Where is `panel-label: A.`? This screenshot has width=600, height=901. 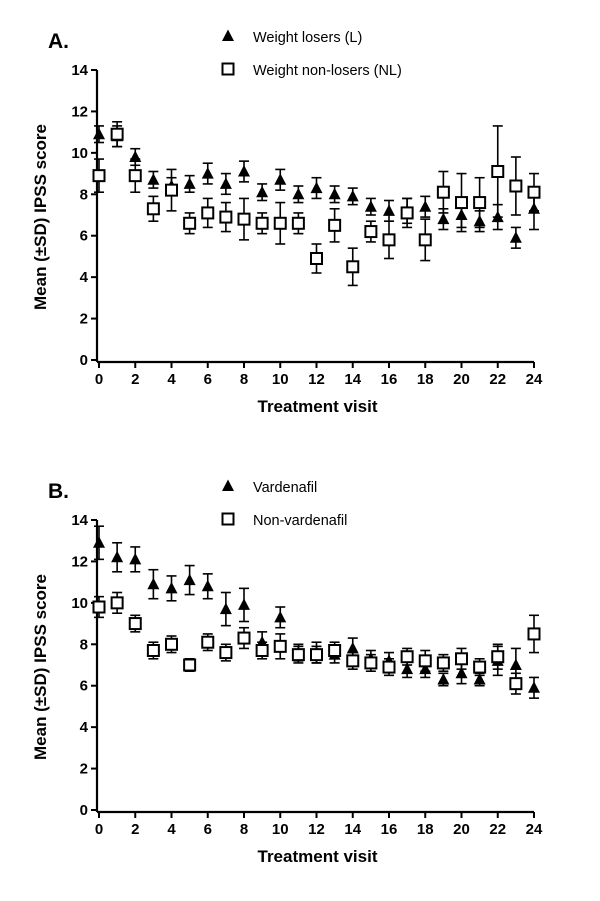
panel-label: A. is located at coordinates (58, 41).